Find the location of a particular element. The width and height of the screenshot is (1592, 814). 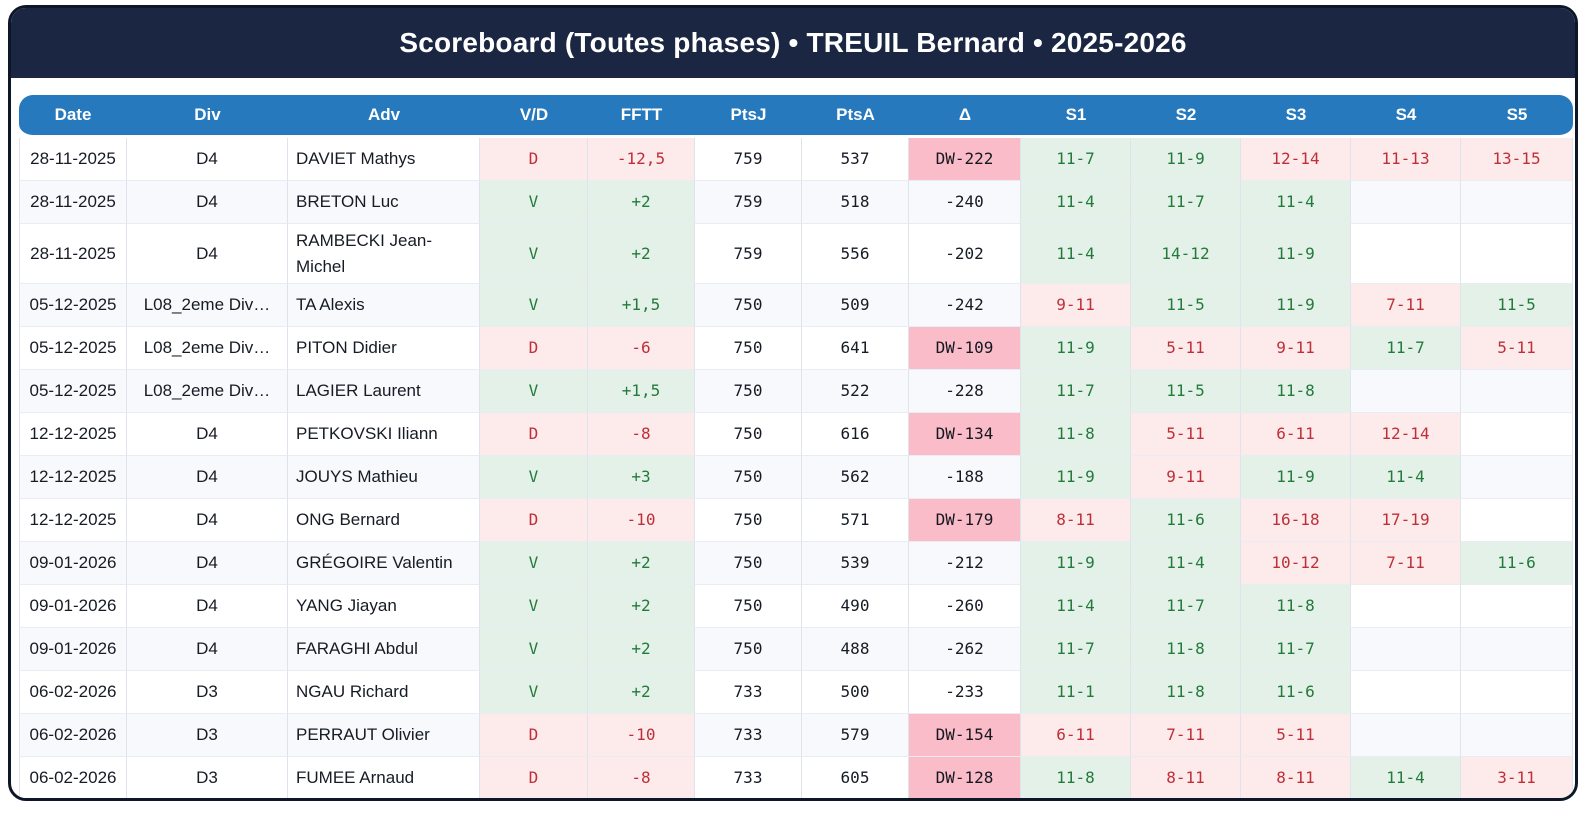

cell-delta: -233 is located at coordinates (965, 692).